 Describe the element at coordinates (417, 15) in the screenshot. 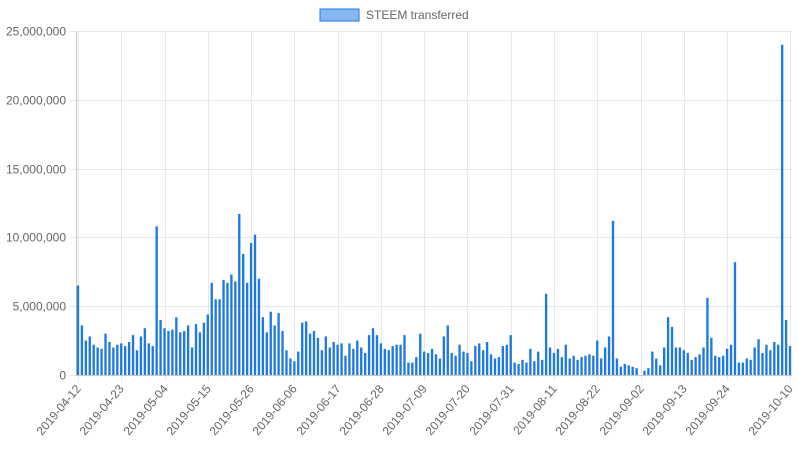

I see `legend-label: STEEM transferred` at that location.